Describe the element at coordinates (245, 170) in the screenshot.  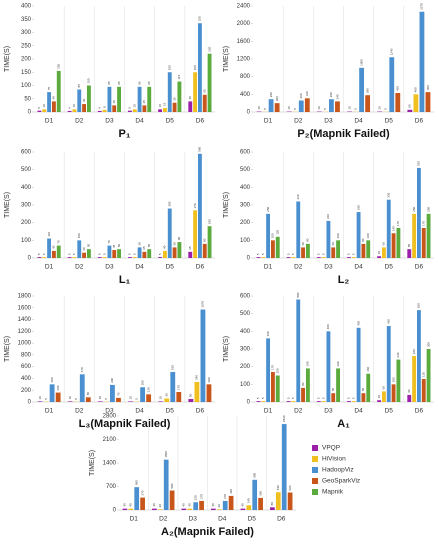
I see `y-tick-label: 500` at that location.